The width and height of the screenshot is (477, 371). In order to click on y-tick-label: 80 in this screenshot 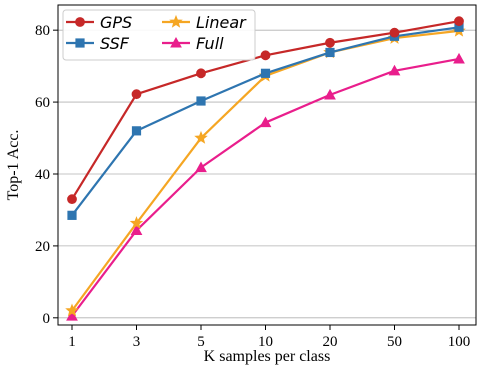, I will do `click(42, 31)`.